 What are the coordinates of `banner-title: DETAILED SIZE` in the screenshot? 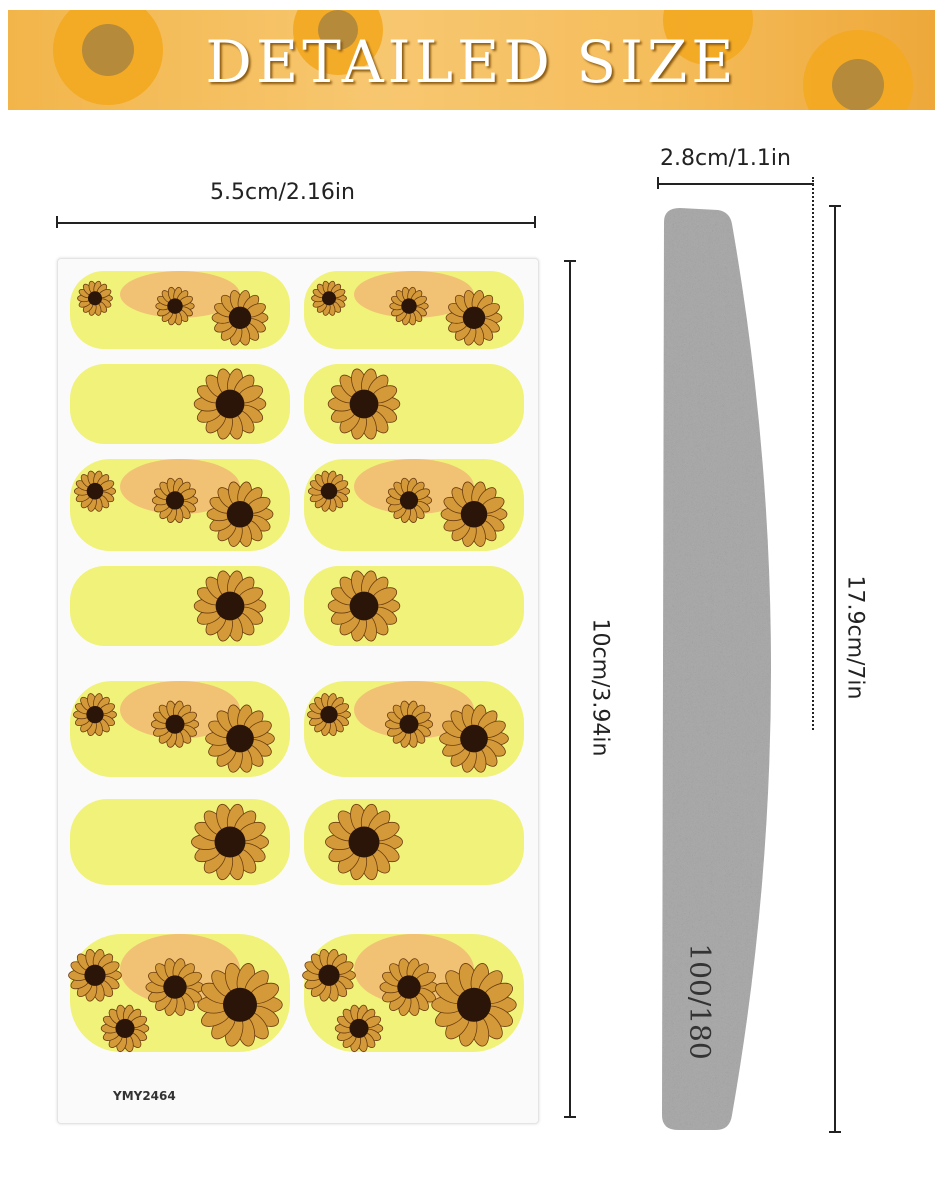 It's located at (471, 62).